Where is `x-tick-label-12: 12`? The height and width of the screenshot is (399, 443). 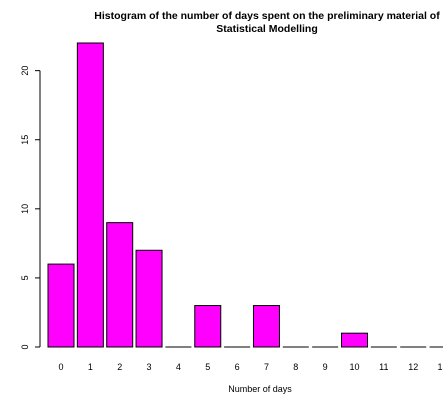
x-tick-label-12: 12 is located at coordinates (413, 367).